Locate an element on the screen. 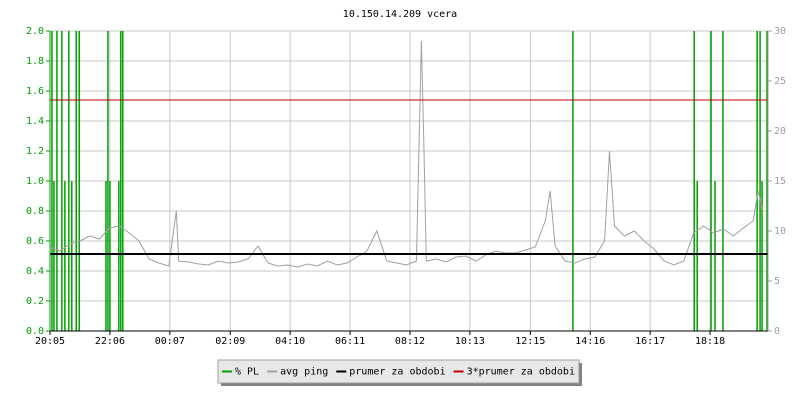  chart-title: 10.150.14.209 vcera is located at coordinates (400, 14).